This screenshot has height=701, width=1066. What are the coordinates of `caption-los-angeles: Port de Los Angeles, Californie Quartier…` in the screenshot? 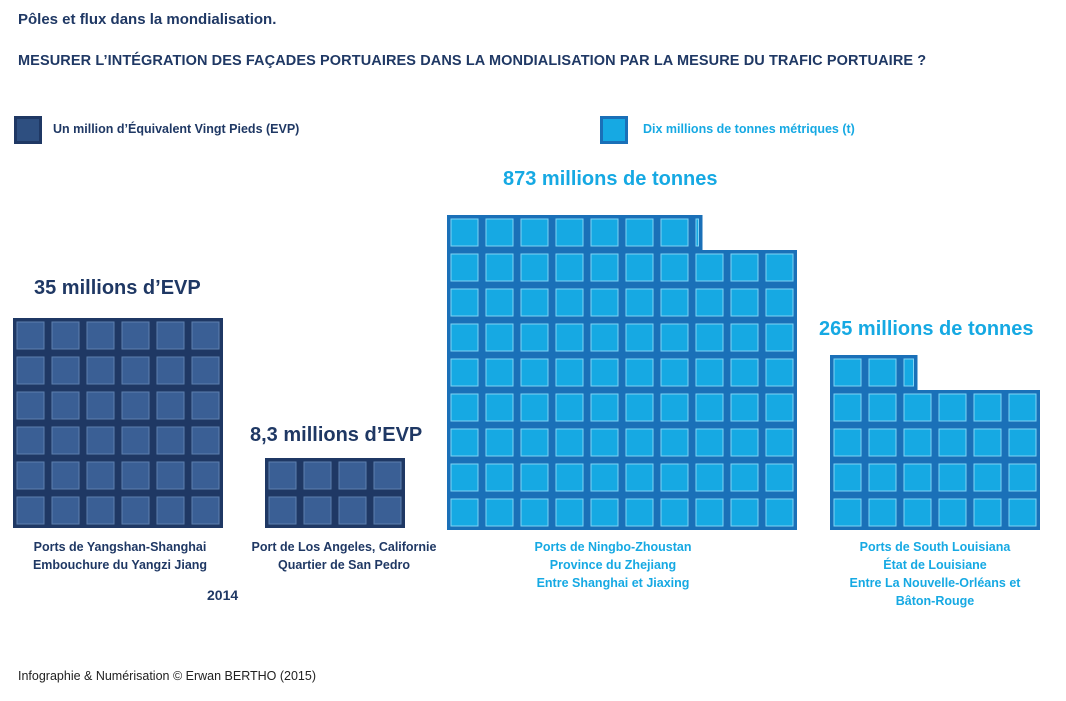 It's located at (344, 556).